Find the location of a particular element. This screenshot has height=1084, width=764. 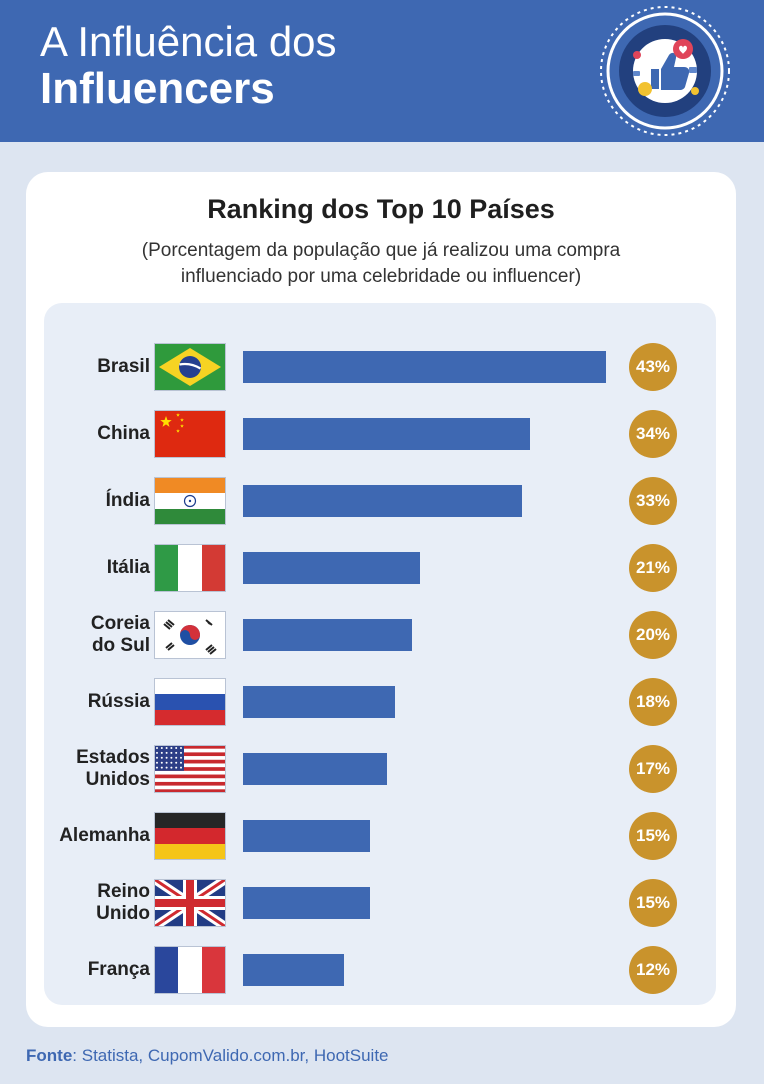

value-badge-germany: 15% is located at coordinates (653, 836).